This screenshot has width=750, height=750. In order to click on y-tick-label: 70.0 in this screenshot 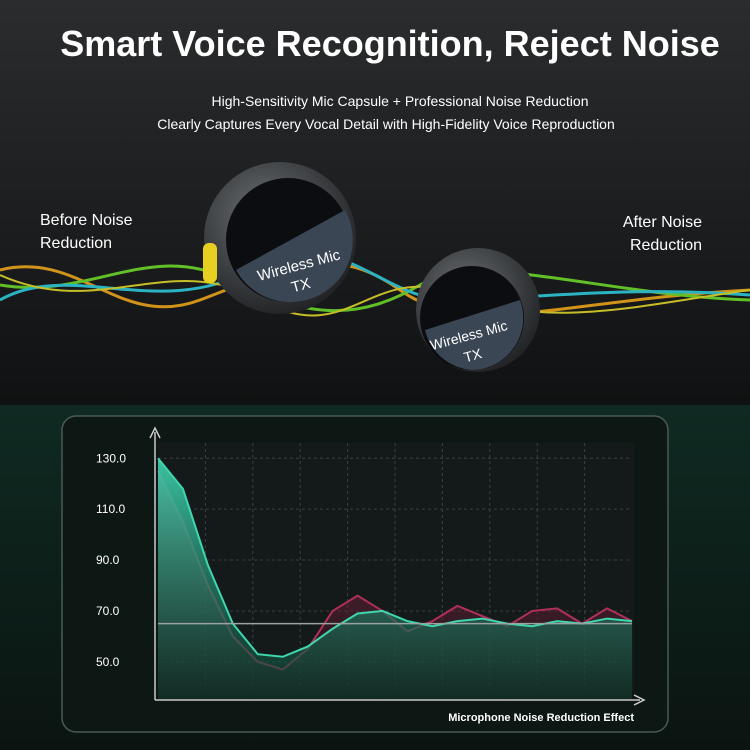, I will do `click(108, 611)`.